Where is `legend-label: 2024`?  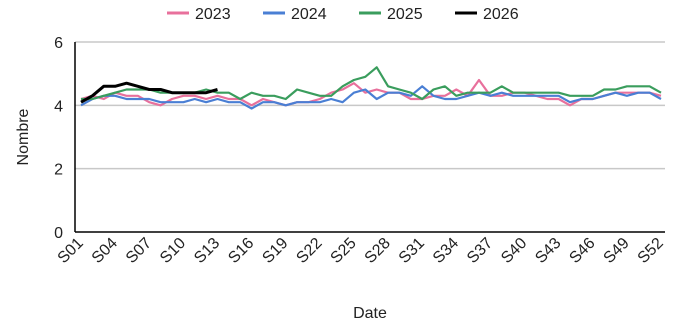 legend-label: 2024 is located at coordinates (309, 14).